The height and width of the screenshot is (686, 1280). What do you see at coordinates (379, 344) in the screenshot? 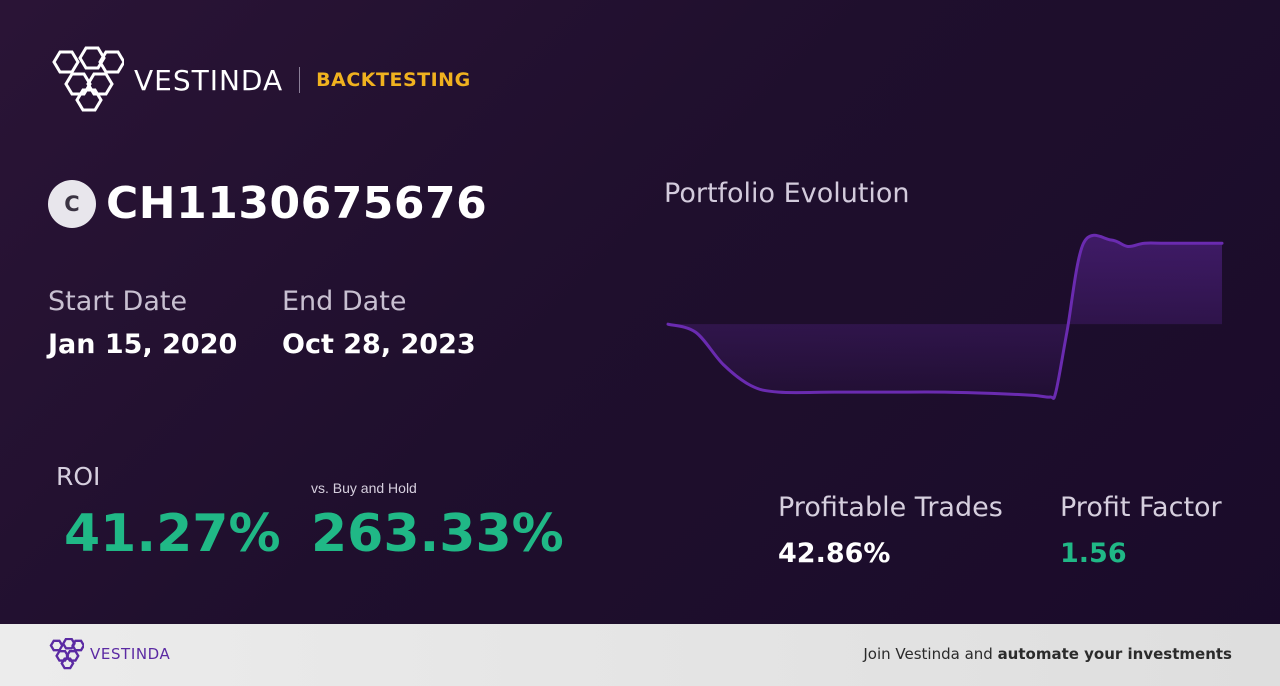
I see `end-date-value: Oct 28, 2023` at bounding box center [379, 344].